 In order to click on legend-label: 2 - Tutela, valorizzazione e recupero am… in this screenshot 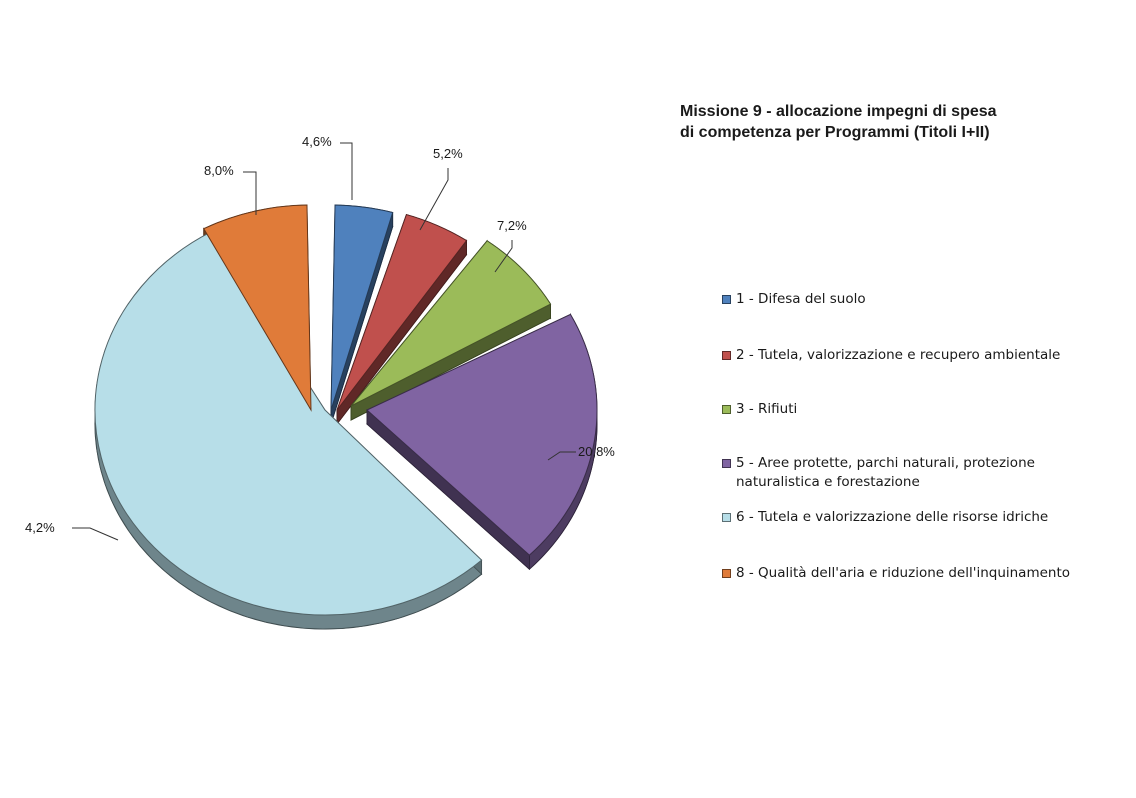, I will do `click(898, 355)`.